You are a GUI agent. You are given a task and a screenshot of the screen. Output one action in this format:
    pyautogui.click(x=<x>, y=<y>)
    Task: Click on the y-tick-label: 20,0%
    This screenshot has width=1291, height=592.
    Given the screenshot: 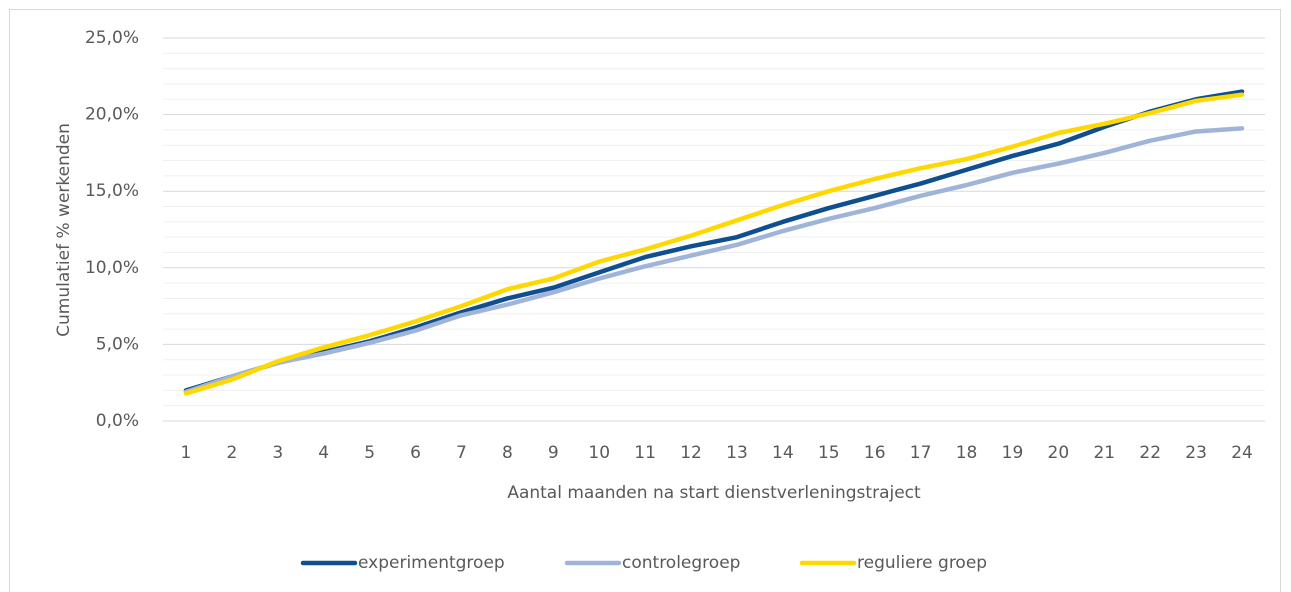 What is the action you would take?
    pyautogui.click(x=112, y=115)
    